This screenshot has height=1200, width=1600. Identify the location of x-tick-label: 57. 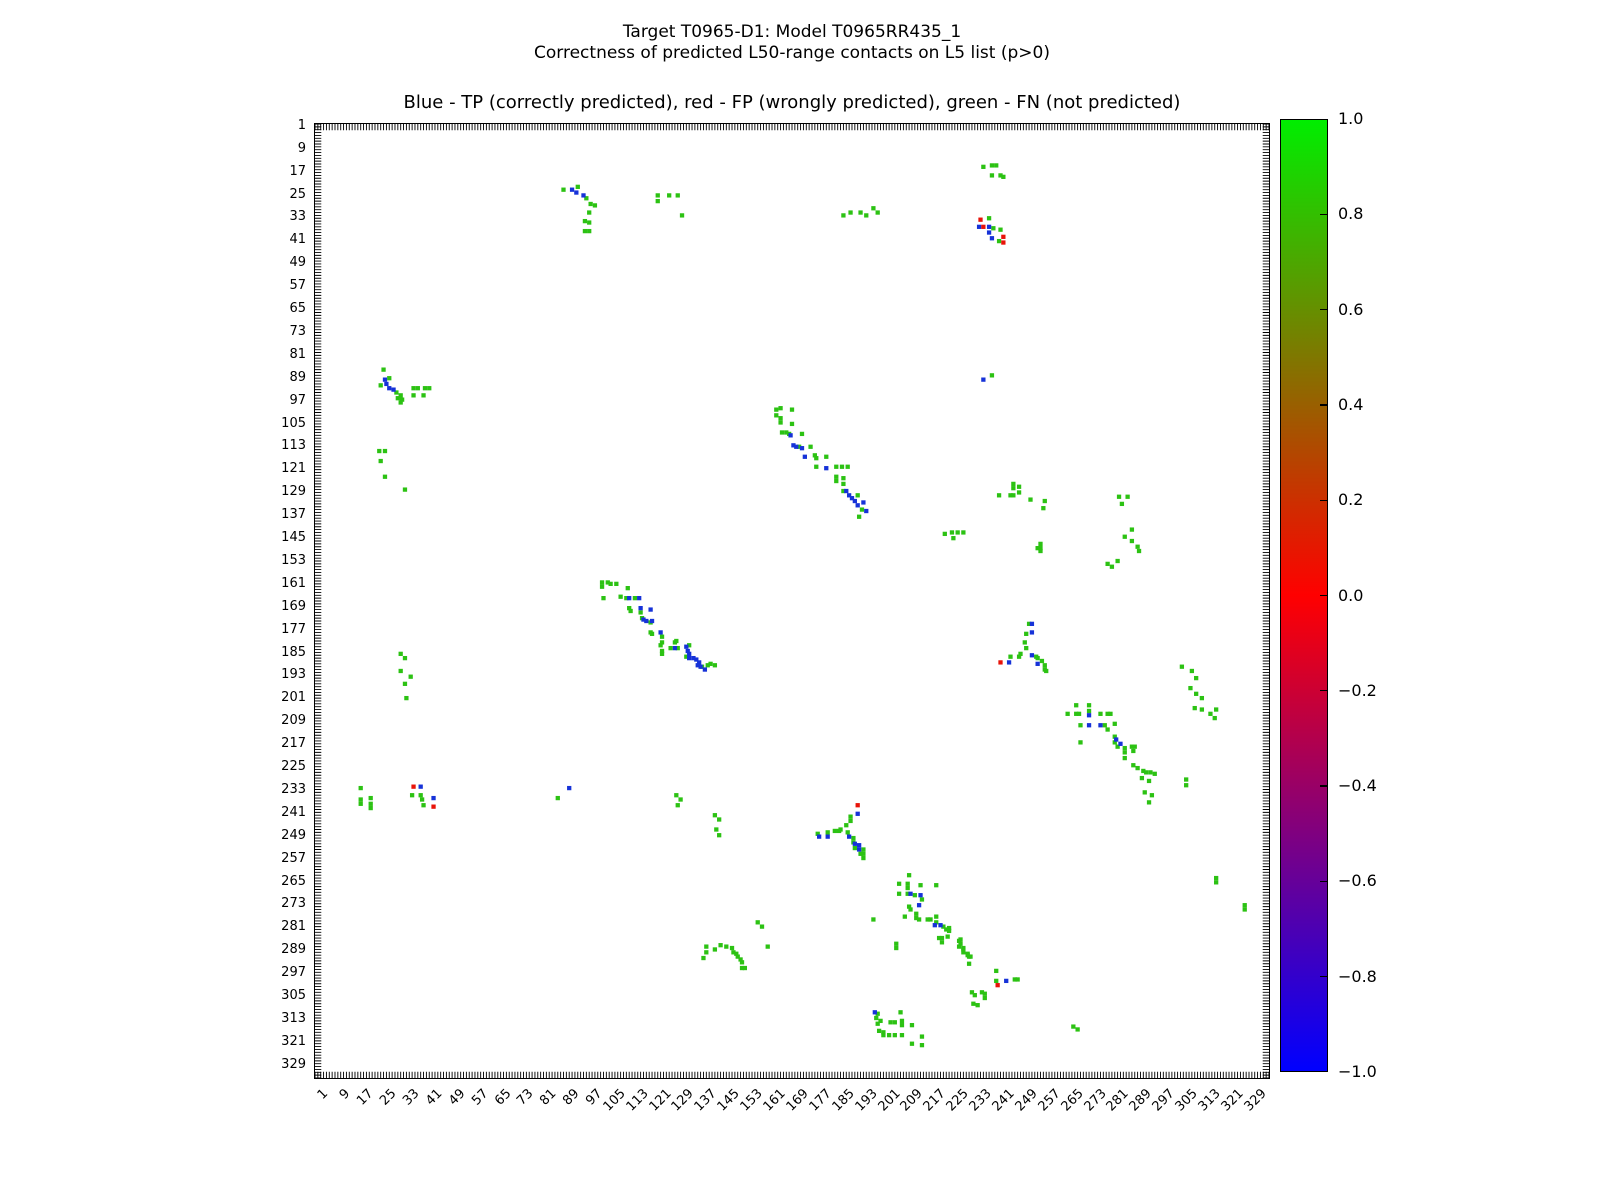
(480, 1097).